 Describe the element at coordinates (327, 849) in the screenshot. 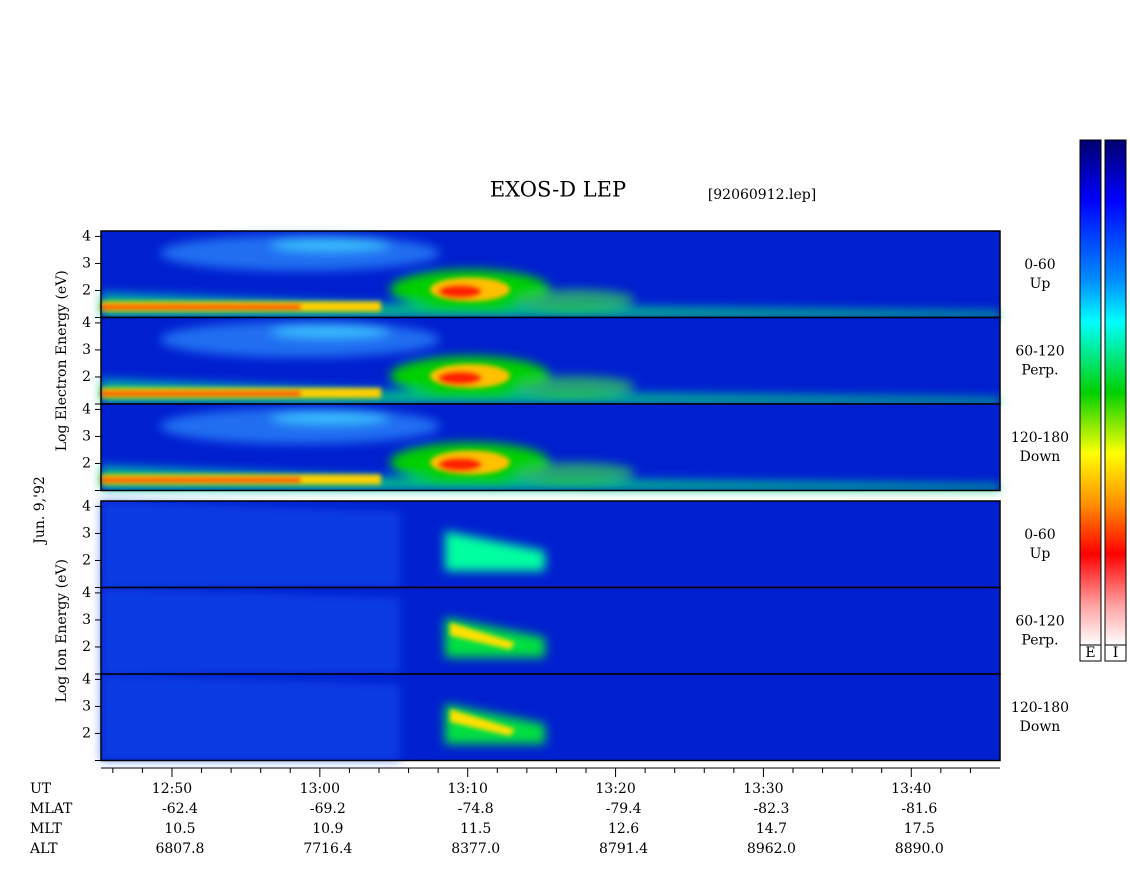

I see `orbit-value: 7716.4` at that location.